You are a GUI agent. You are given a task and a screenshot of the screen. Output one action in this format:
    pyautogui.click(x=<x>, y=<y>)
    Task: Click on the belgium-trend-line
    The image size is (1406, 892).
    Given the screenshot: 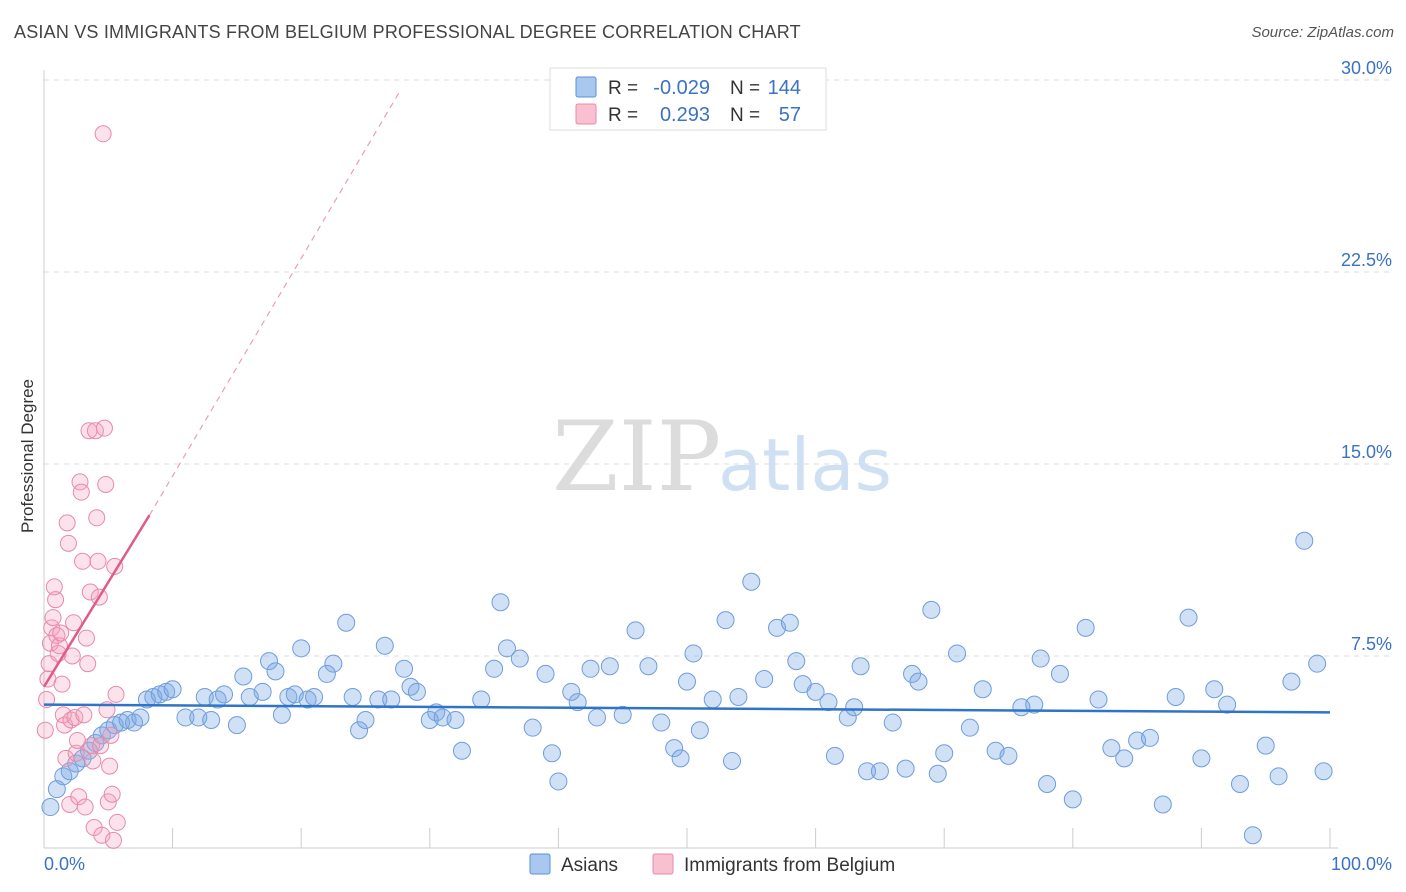 What is the action you would take?
    pyautogui.click(x=96, y=601)
    